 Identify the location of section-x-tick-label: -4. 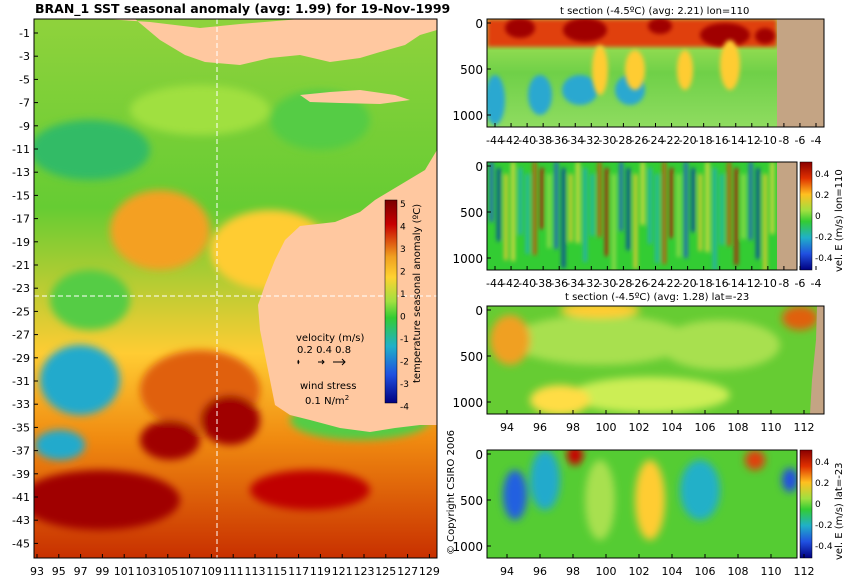
(816, 283).